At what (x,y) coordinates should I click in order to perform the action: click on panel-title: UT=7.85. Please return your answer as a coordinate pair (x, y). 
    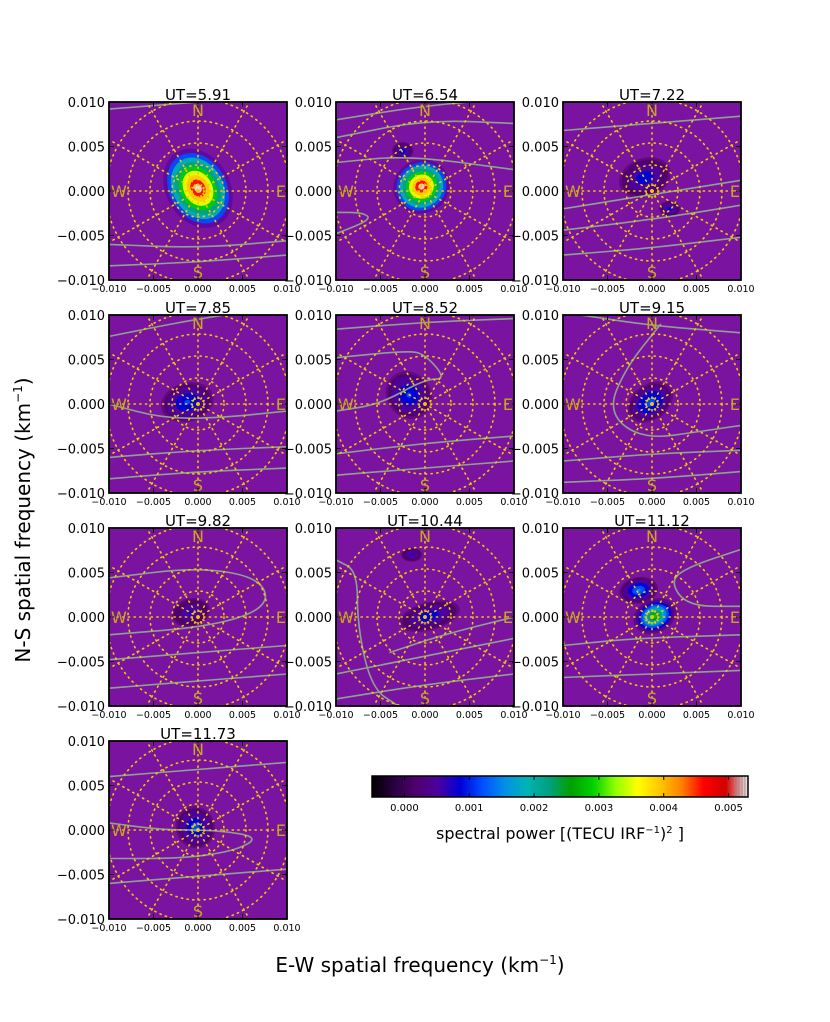
    Looking at the image, I should click on (198, 308).